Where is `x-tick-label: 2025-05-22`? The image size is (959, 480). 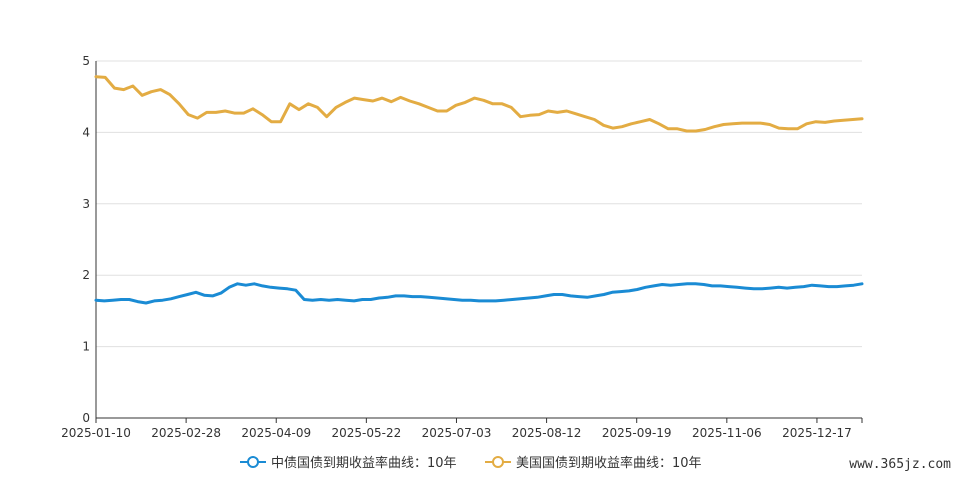
x-tick-label: 2025-05-22 is located at coordinates (366, 433).